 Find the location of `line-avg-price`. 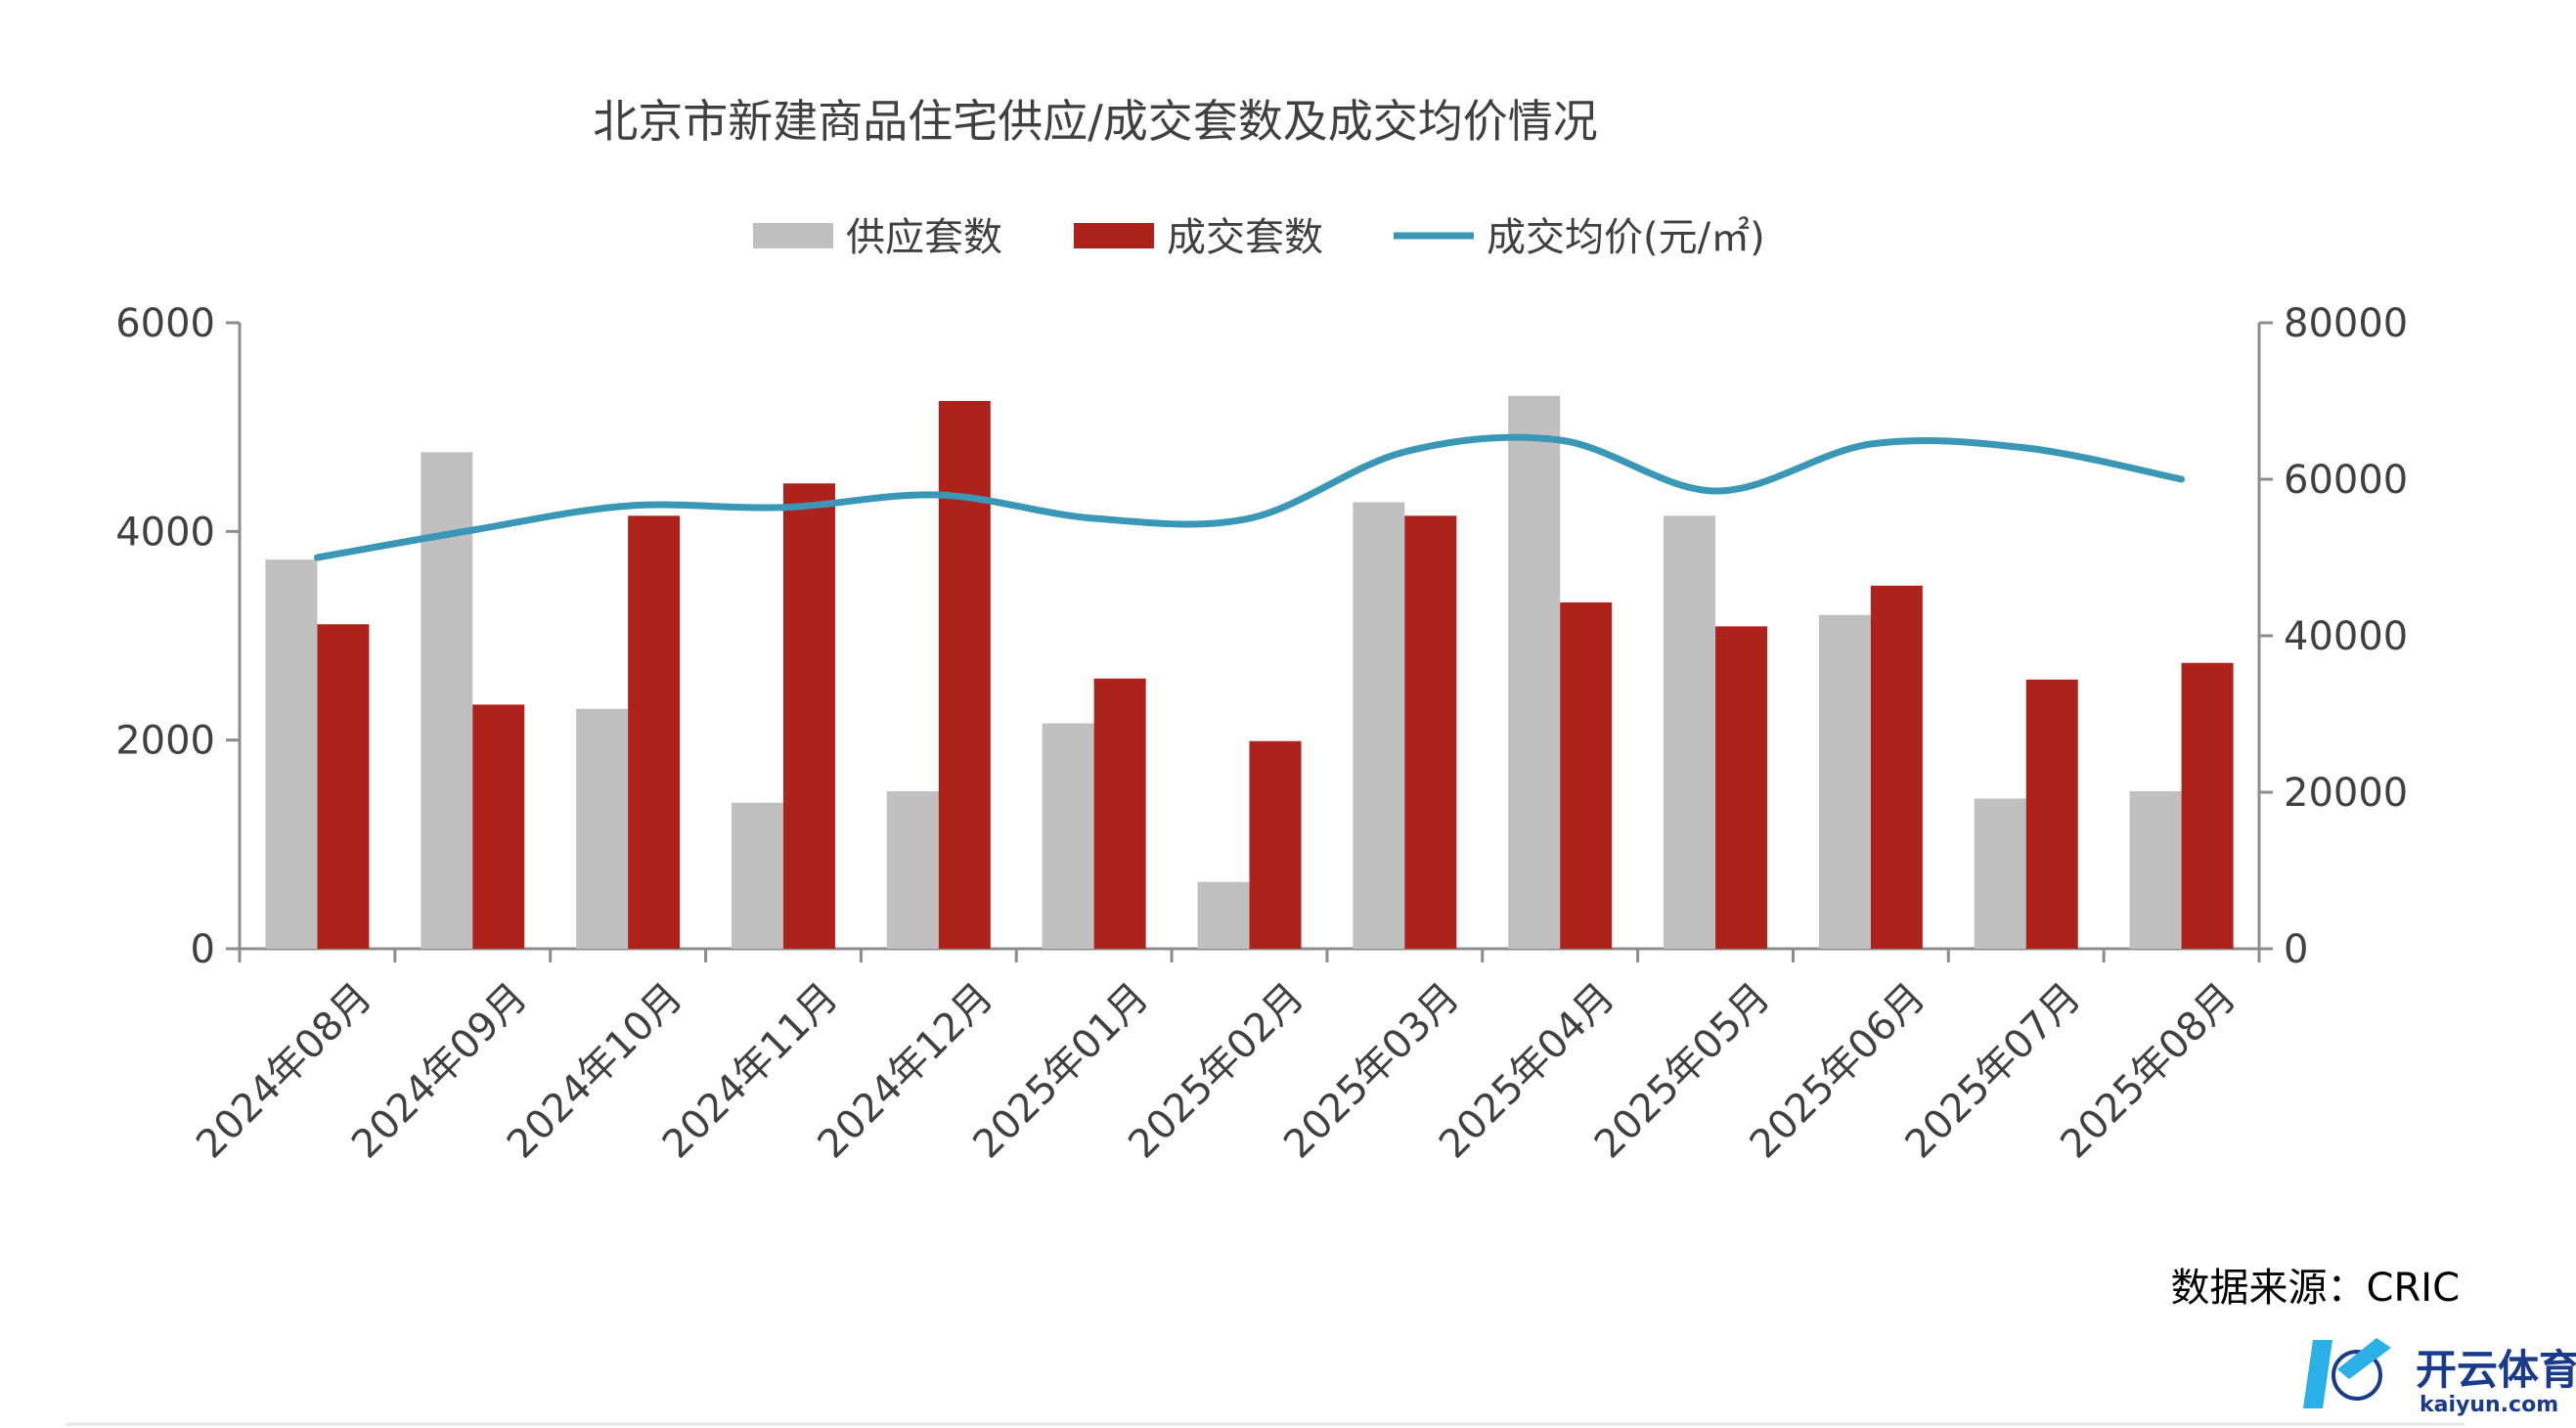

line-avg-price is located at coordinates (1250, 497).